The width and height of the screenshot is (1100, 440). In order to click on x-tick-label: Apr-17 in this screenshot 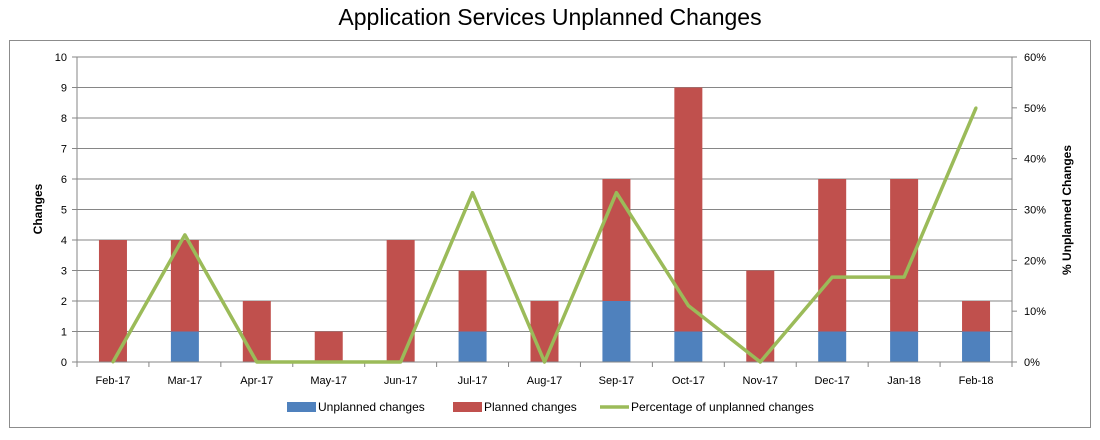, I will do `click(256, 381)`.